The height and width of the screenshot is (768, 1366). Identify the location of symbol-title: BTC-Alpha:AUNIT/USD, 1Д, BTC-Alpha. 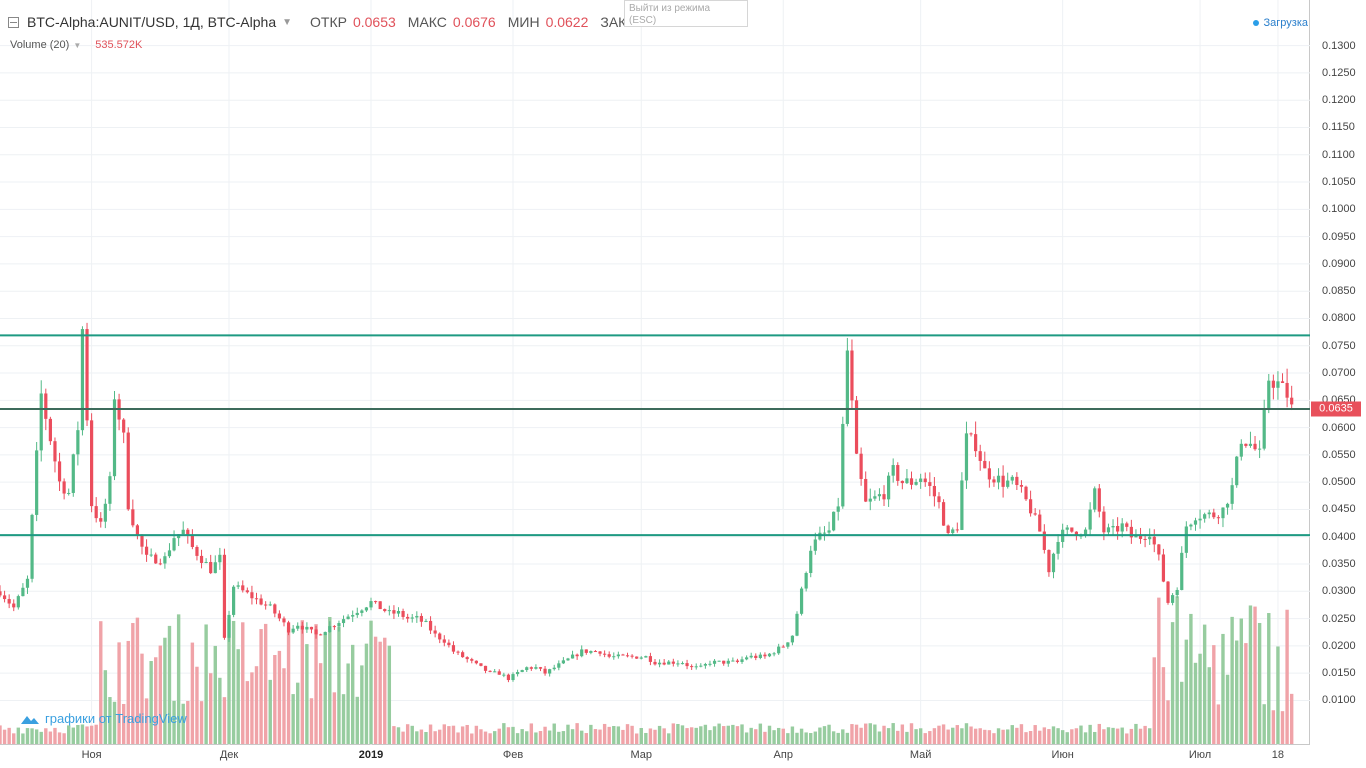
(152, 22).